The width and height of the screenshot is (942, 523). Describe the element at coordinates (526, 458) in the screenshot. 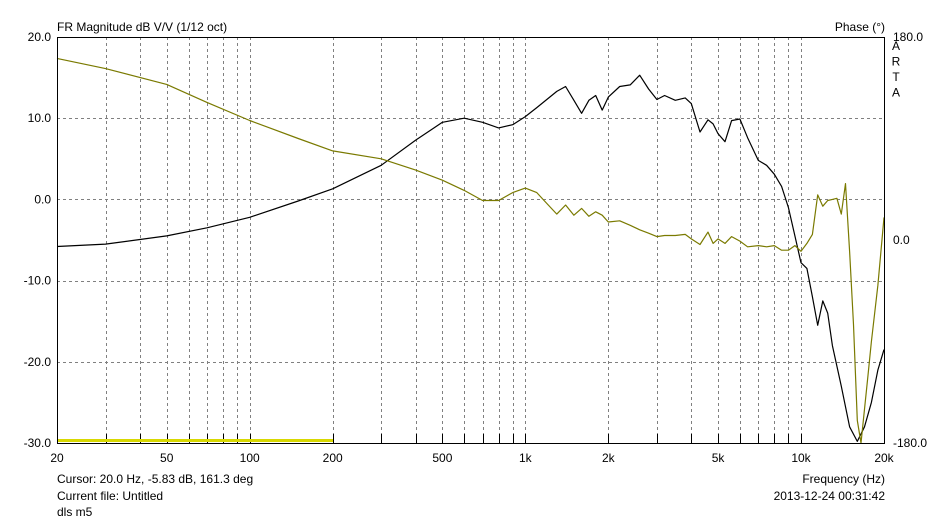

I see `x-tick-label: 1k` at that location.